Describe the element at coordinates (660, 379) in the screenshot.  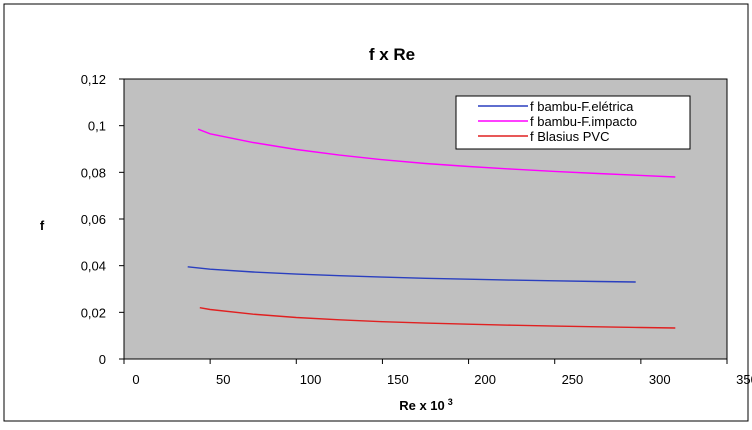
I see `x-tick-label: 300` at that location.